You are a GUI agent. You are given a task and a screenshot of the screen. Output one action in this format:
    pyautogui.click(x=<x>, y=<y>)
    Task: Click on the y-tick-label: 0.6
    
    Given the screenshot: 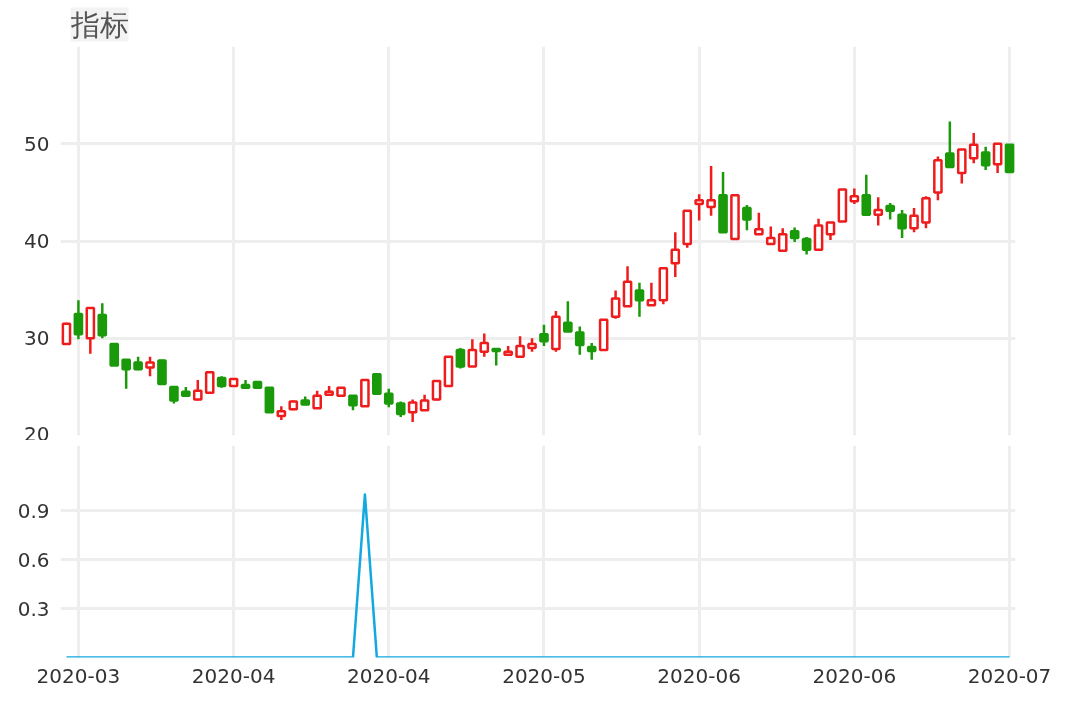 What is the action you would take?
    pyautogui.click(x=33, y=559)
    